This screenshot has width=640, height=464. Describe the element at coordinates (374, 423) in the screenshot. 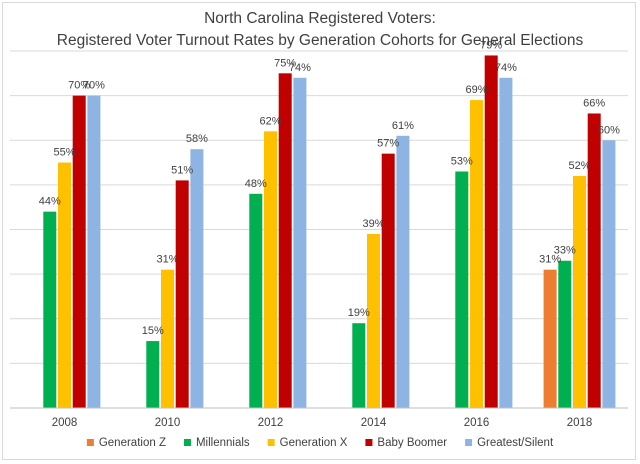

I see `x-tick-label-2014: 2014` at that location.